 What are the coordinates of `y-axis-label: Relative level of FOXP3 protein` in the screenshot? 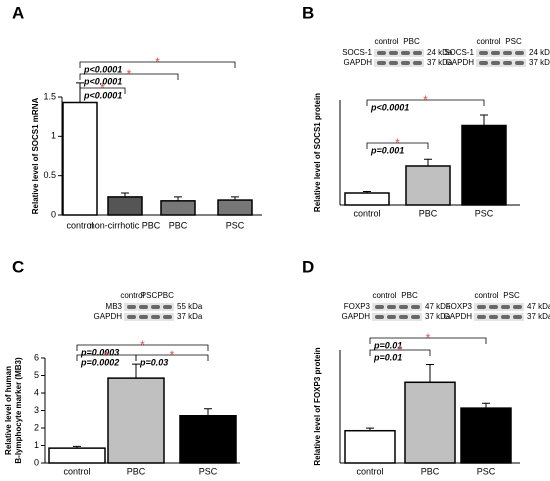 It's located at (317, 406).